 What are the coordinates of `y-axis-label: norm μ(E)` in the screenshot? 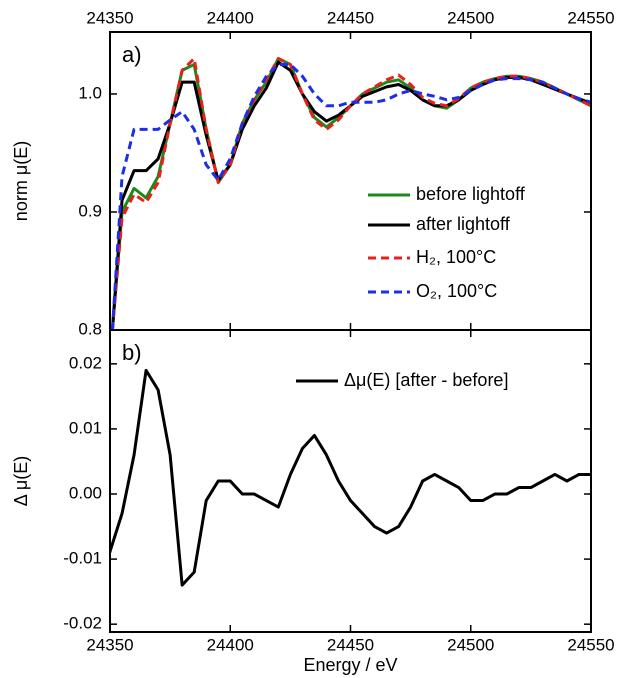 It's located at (21, 181).